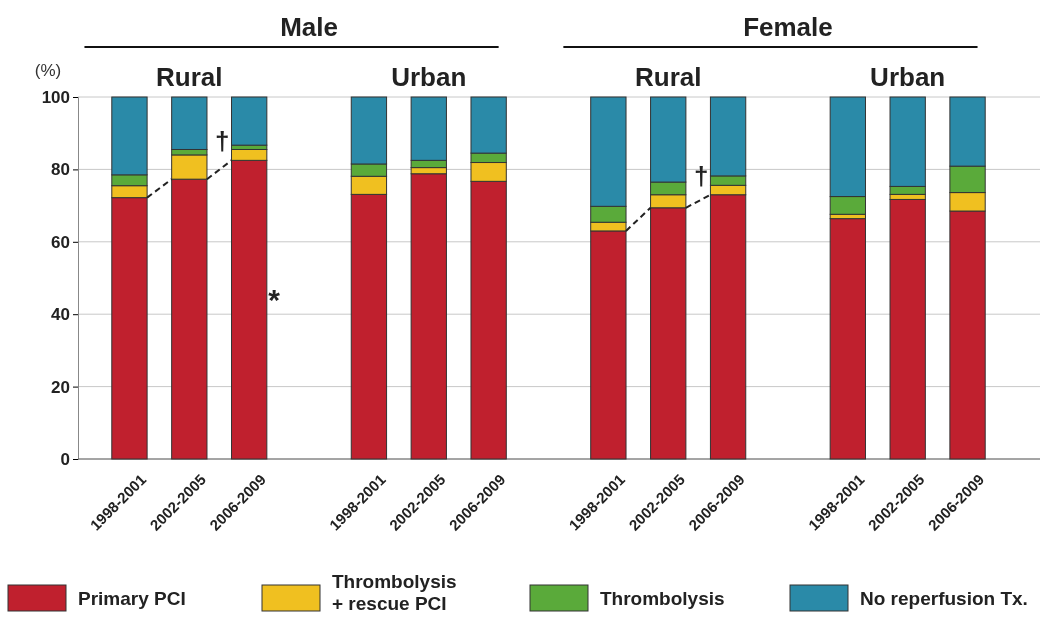 This screenshot has width=1053, height=632. Describe the element at coordinates (309, 27) in the screenshot. I see `text: Male` at that location.